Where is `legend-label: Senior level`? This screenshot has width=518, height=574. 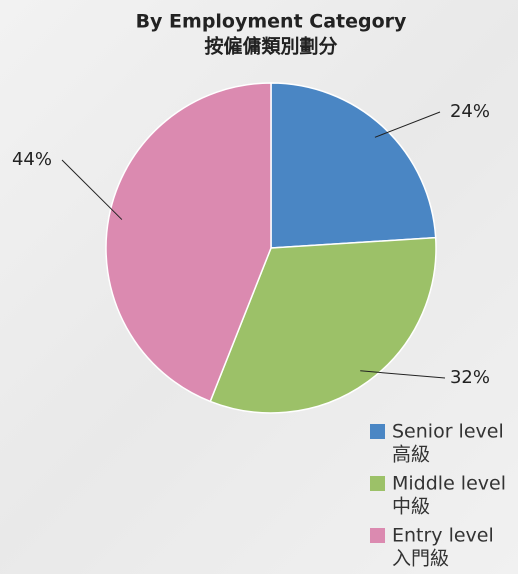
legend-label: Senior level is located at coordinates (448, 432).